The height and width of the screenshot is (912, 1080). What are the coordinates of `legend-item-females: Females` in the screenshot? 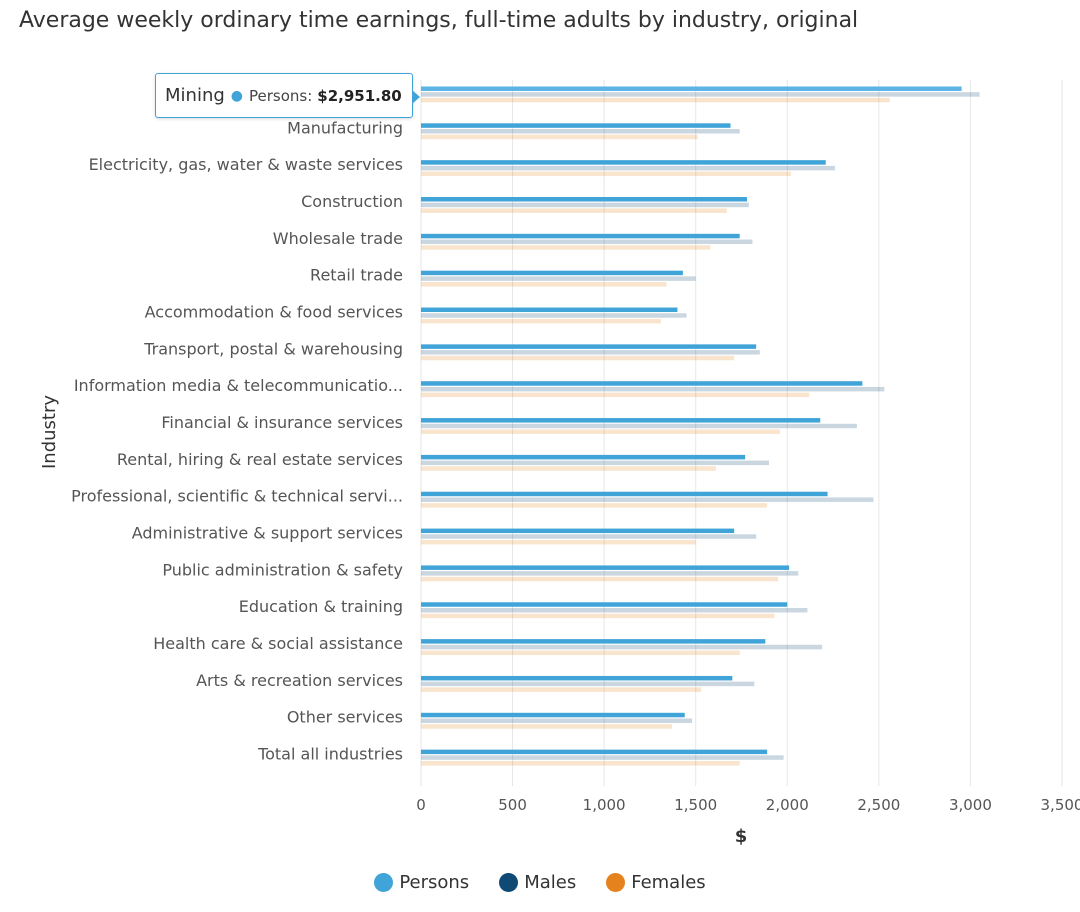 It's located at (656, 882).